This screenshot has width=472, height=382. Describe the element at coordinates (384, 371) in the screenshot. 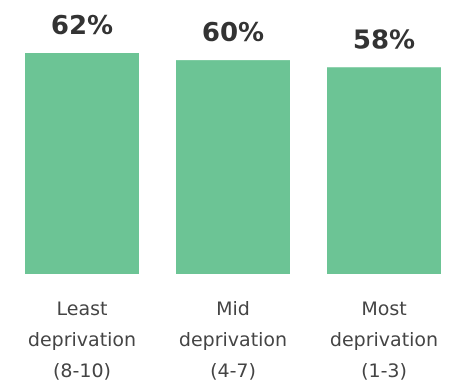

I see `category-label-2-line-2: (1-3)` at that location.